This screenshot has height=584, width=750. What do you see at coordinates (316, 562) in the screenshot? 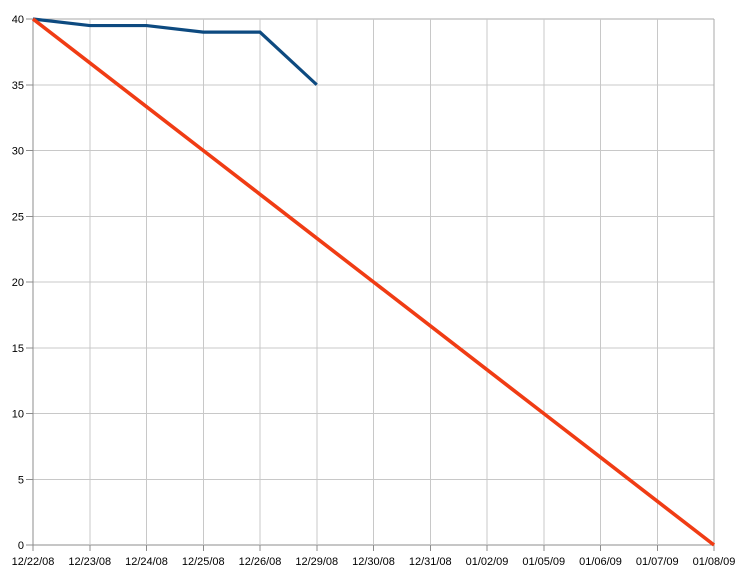
I see `x-axis-label: 12/29/08` at bounding box center [316, 562].